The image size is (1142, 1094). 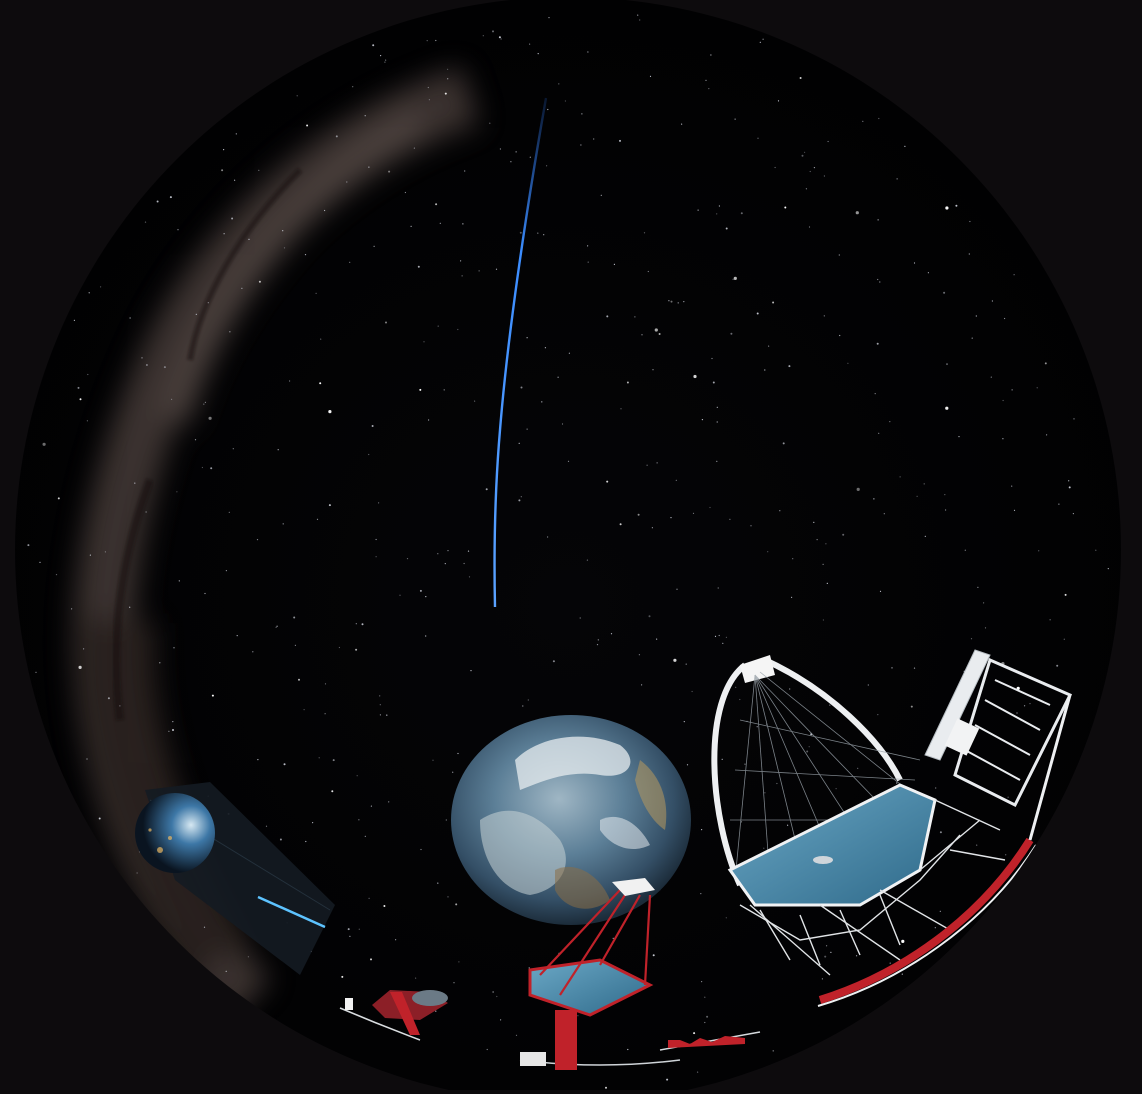 What do you see at coordinates (600, 974) in the screenshot?
I see `medium-telescope` at bounding box center [600, 974].